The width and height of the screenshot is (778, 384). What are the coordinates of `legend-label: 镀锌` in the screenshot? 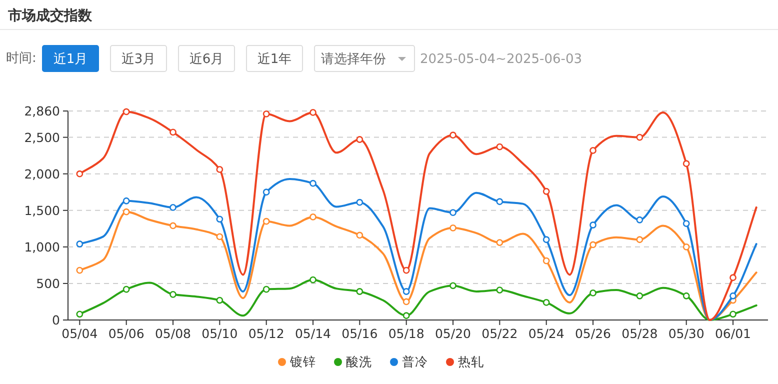 It's located at (302, 361).